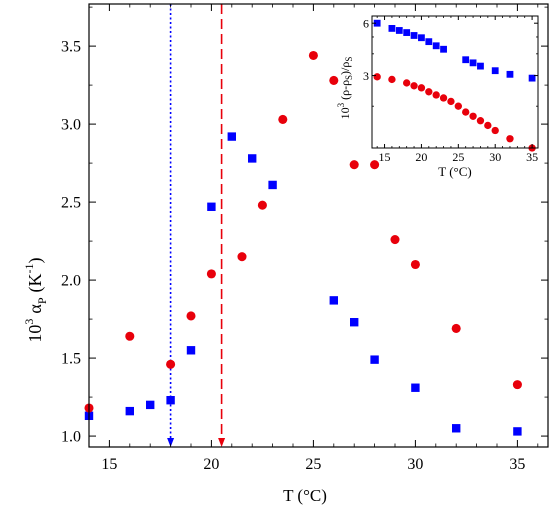 Image resolution: width=550 pixels, height=507 pixels. What do you see at coordinates (71, 281) in the screenshot?
I see `y-tick-label: 2.0` at bounding box center [71, 281].